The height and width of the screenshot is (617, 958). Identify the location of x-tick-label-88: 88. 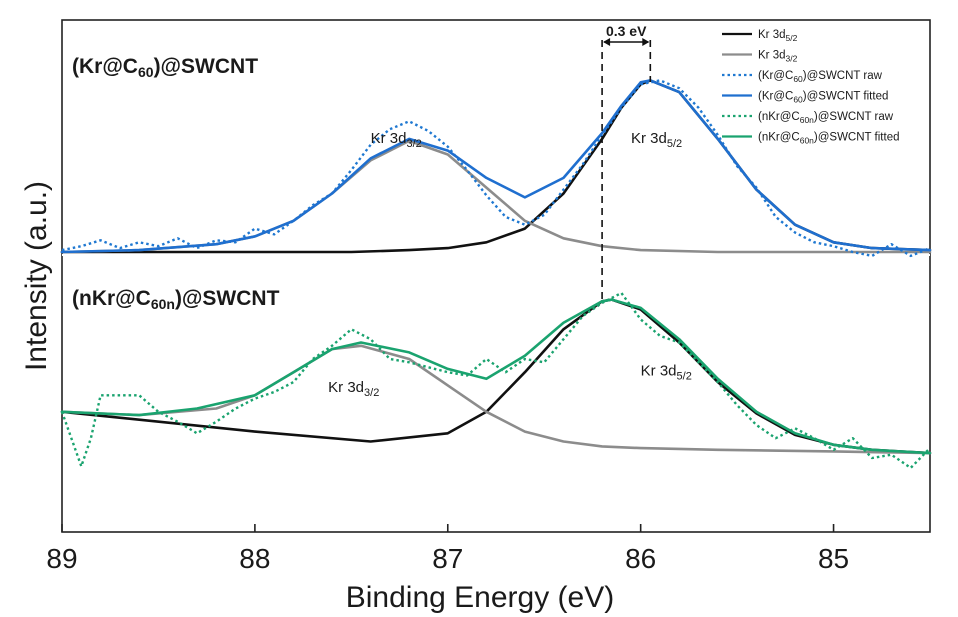
(254, 558).